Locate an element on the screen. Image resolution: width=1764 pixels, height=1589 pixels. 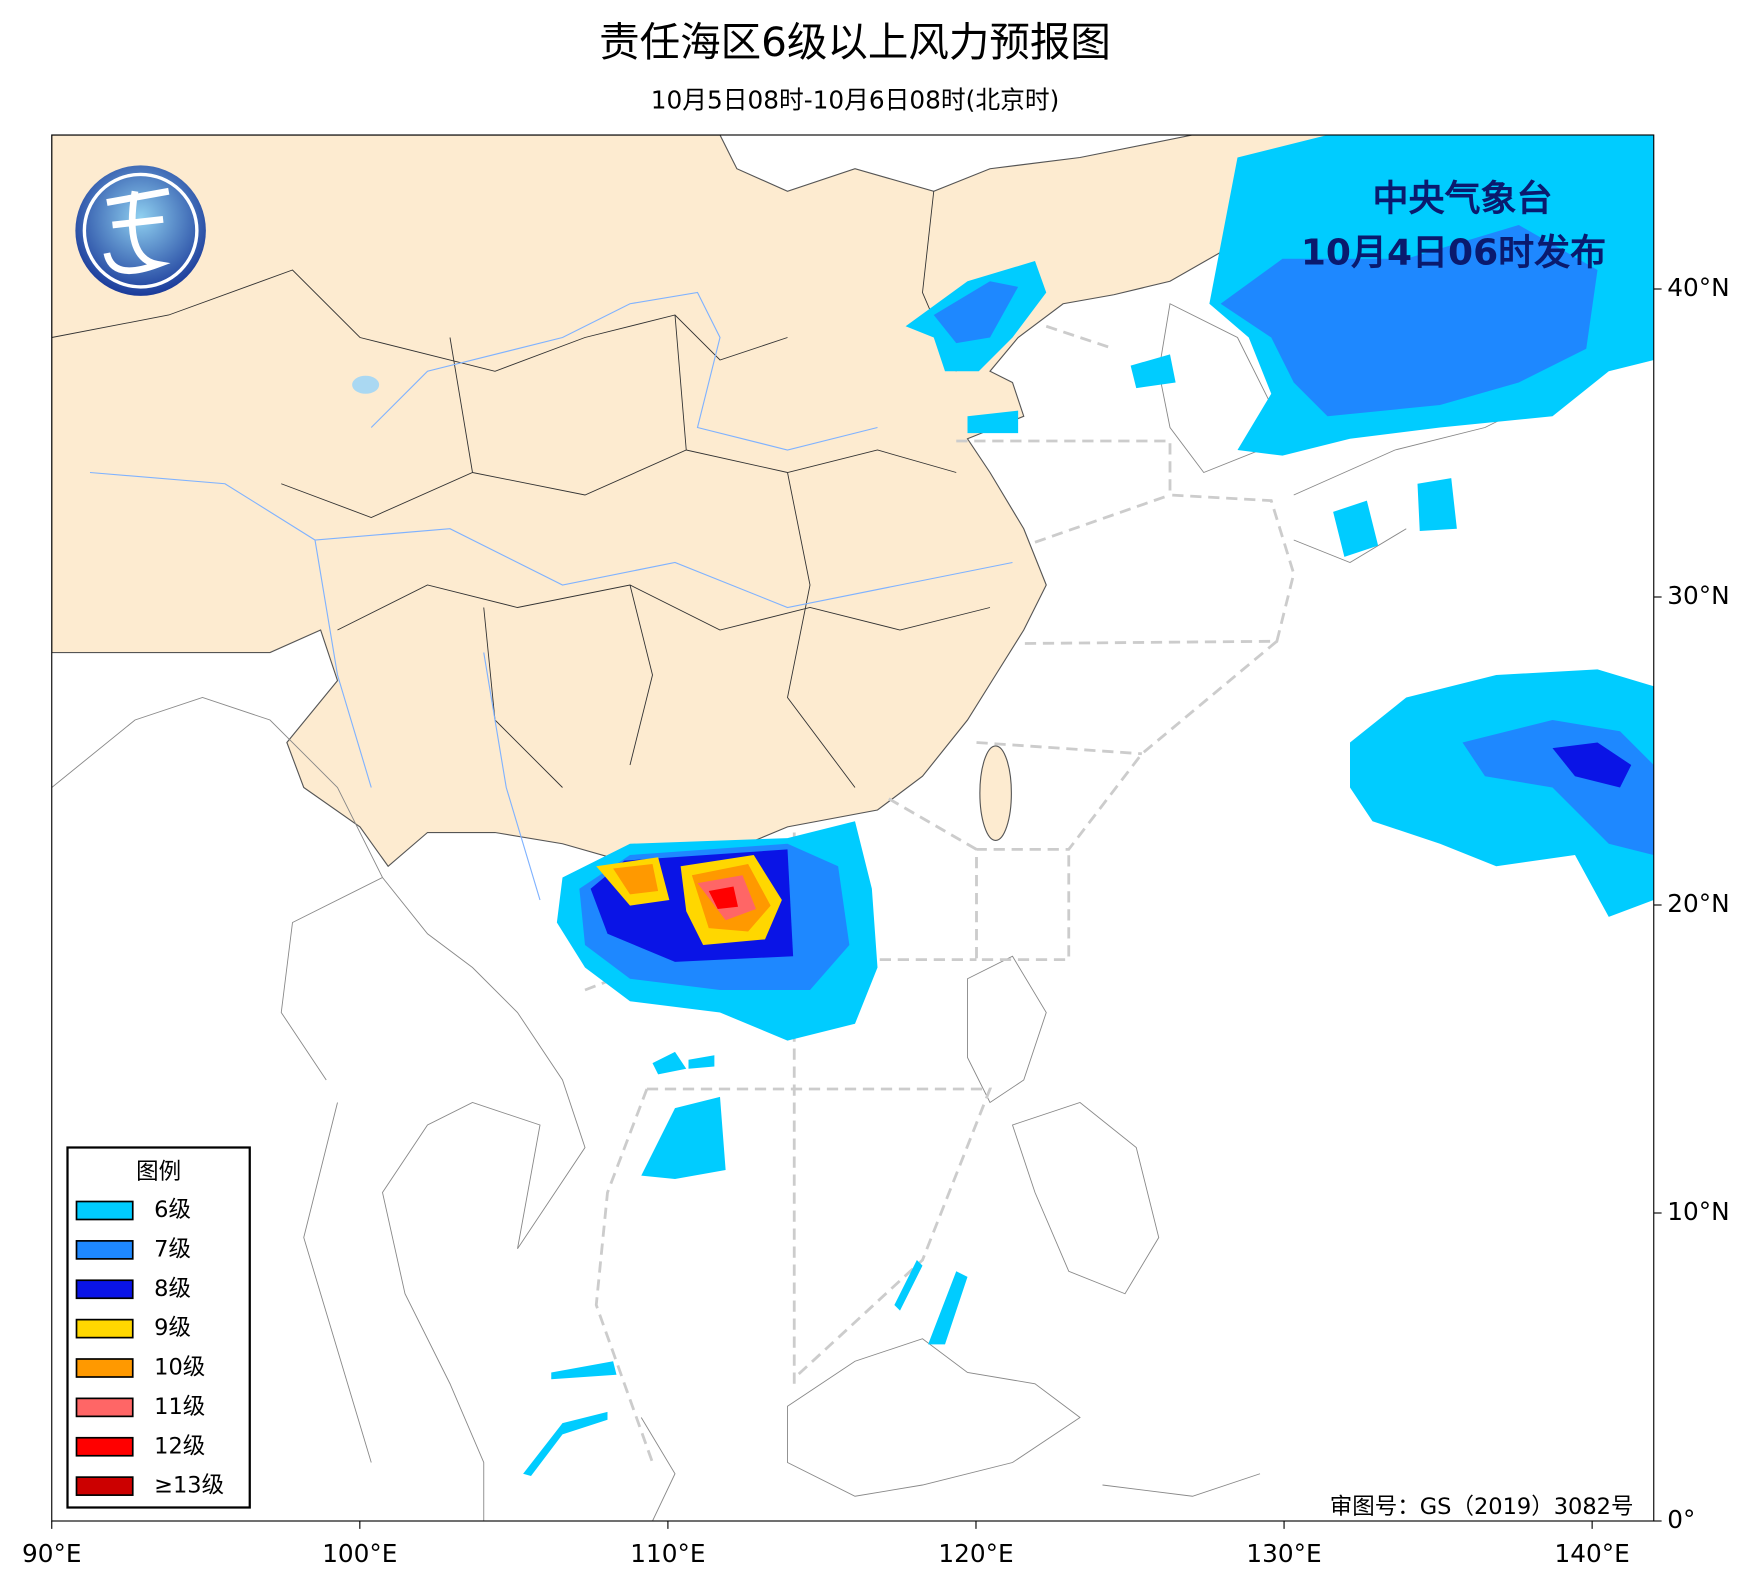
y-tick-label: 10°N is located at coordinates (1698, 1211).